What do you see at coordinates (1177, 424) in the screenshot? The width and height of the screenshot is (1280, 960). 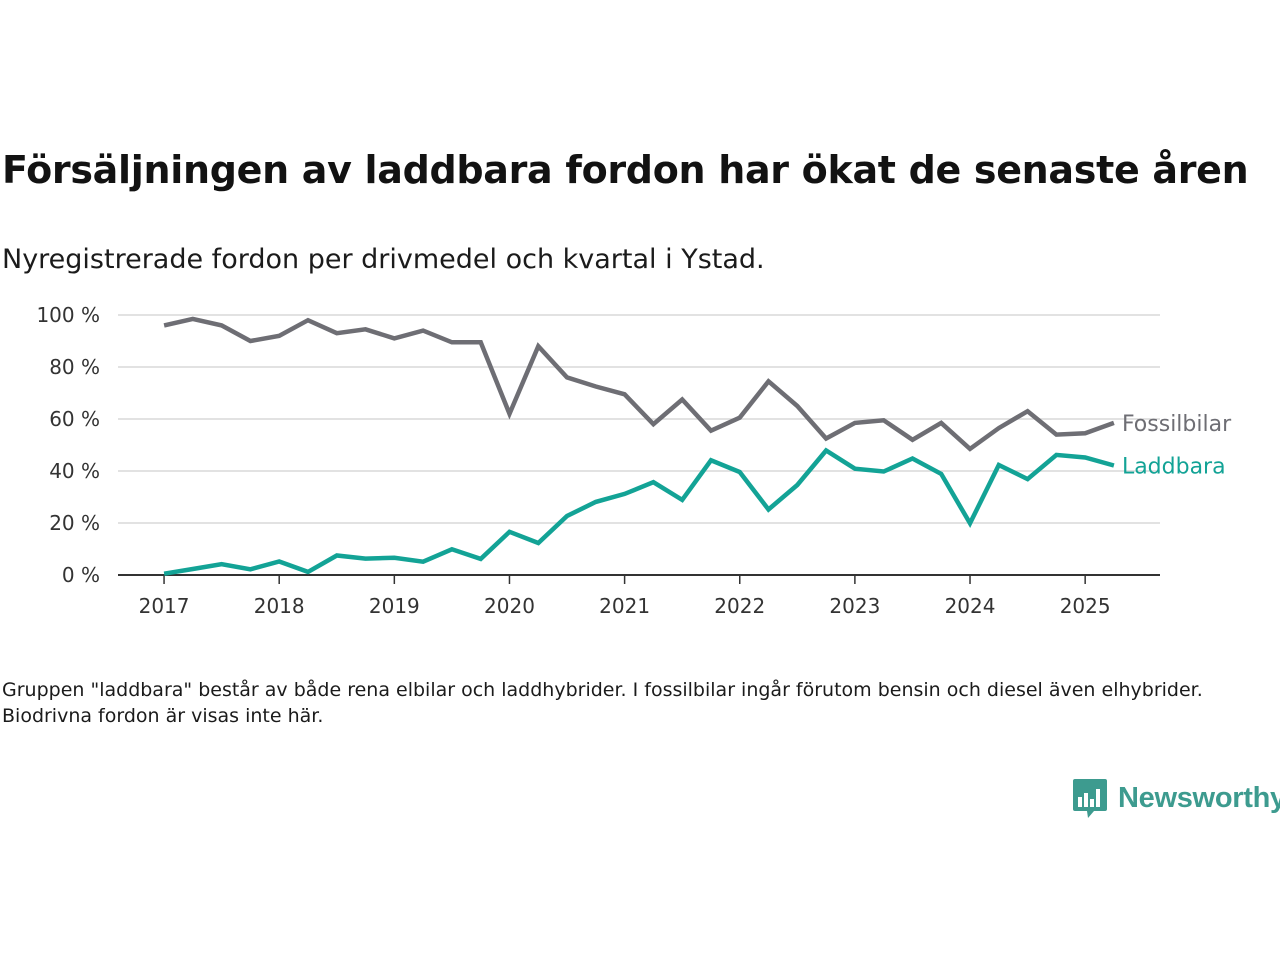 I see `series-label-fossil: Fossilbilar` at bounding box center [1177, 424].